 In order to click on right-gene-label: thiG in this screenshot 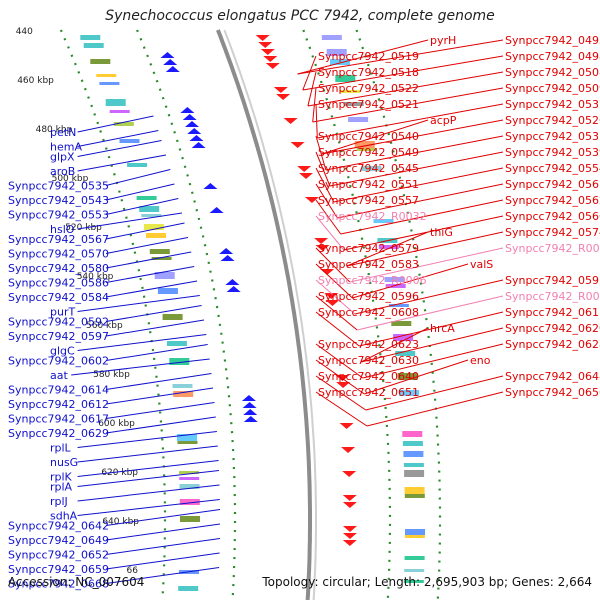, I will do `click(441, 232)`.